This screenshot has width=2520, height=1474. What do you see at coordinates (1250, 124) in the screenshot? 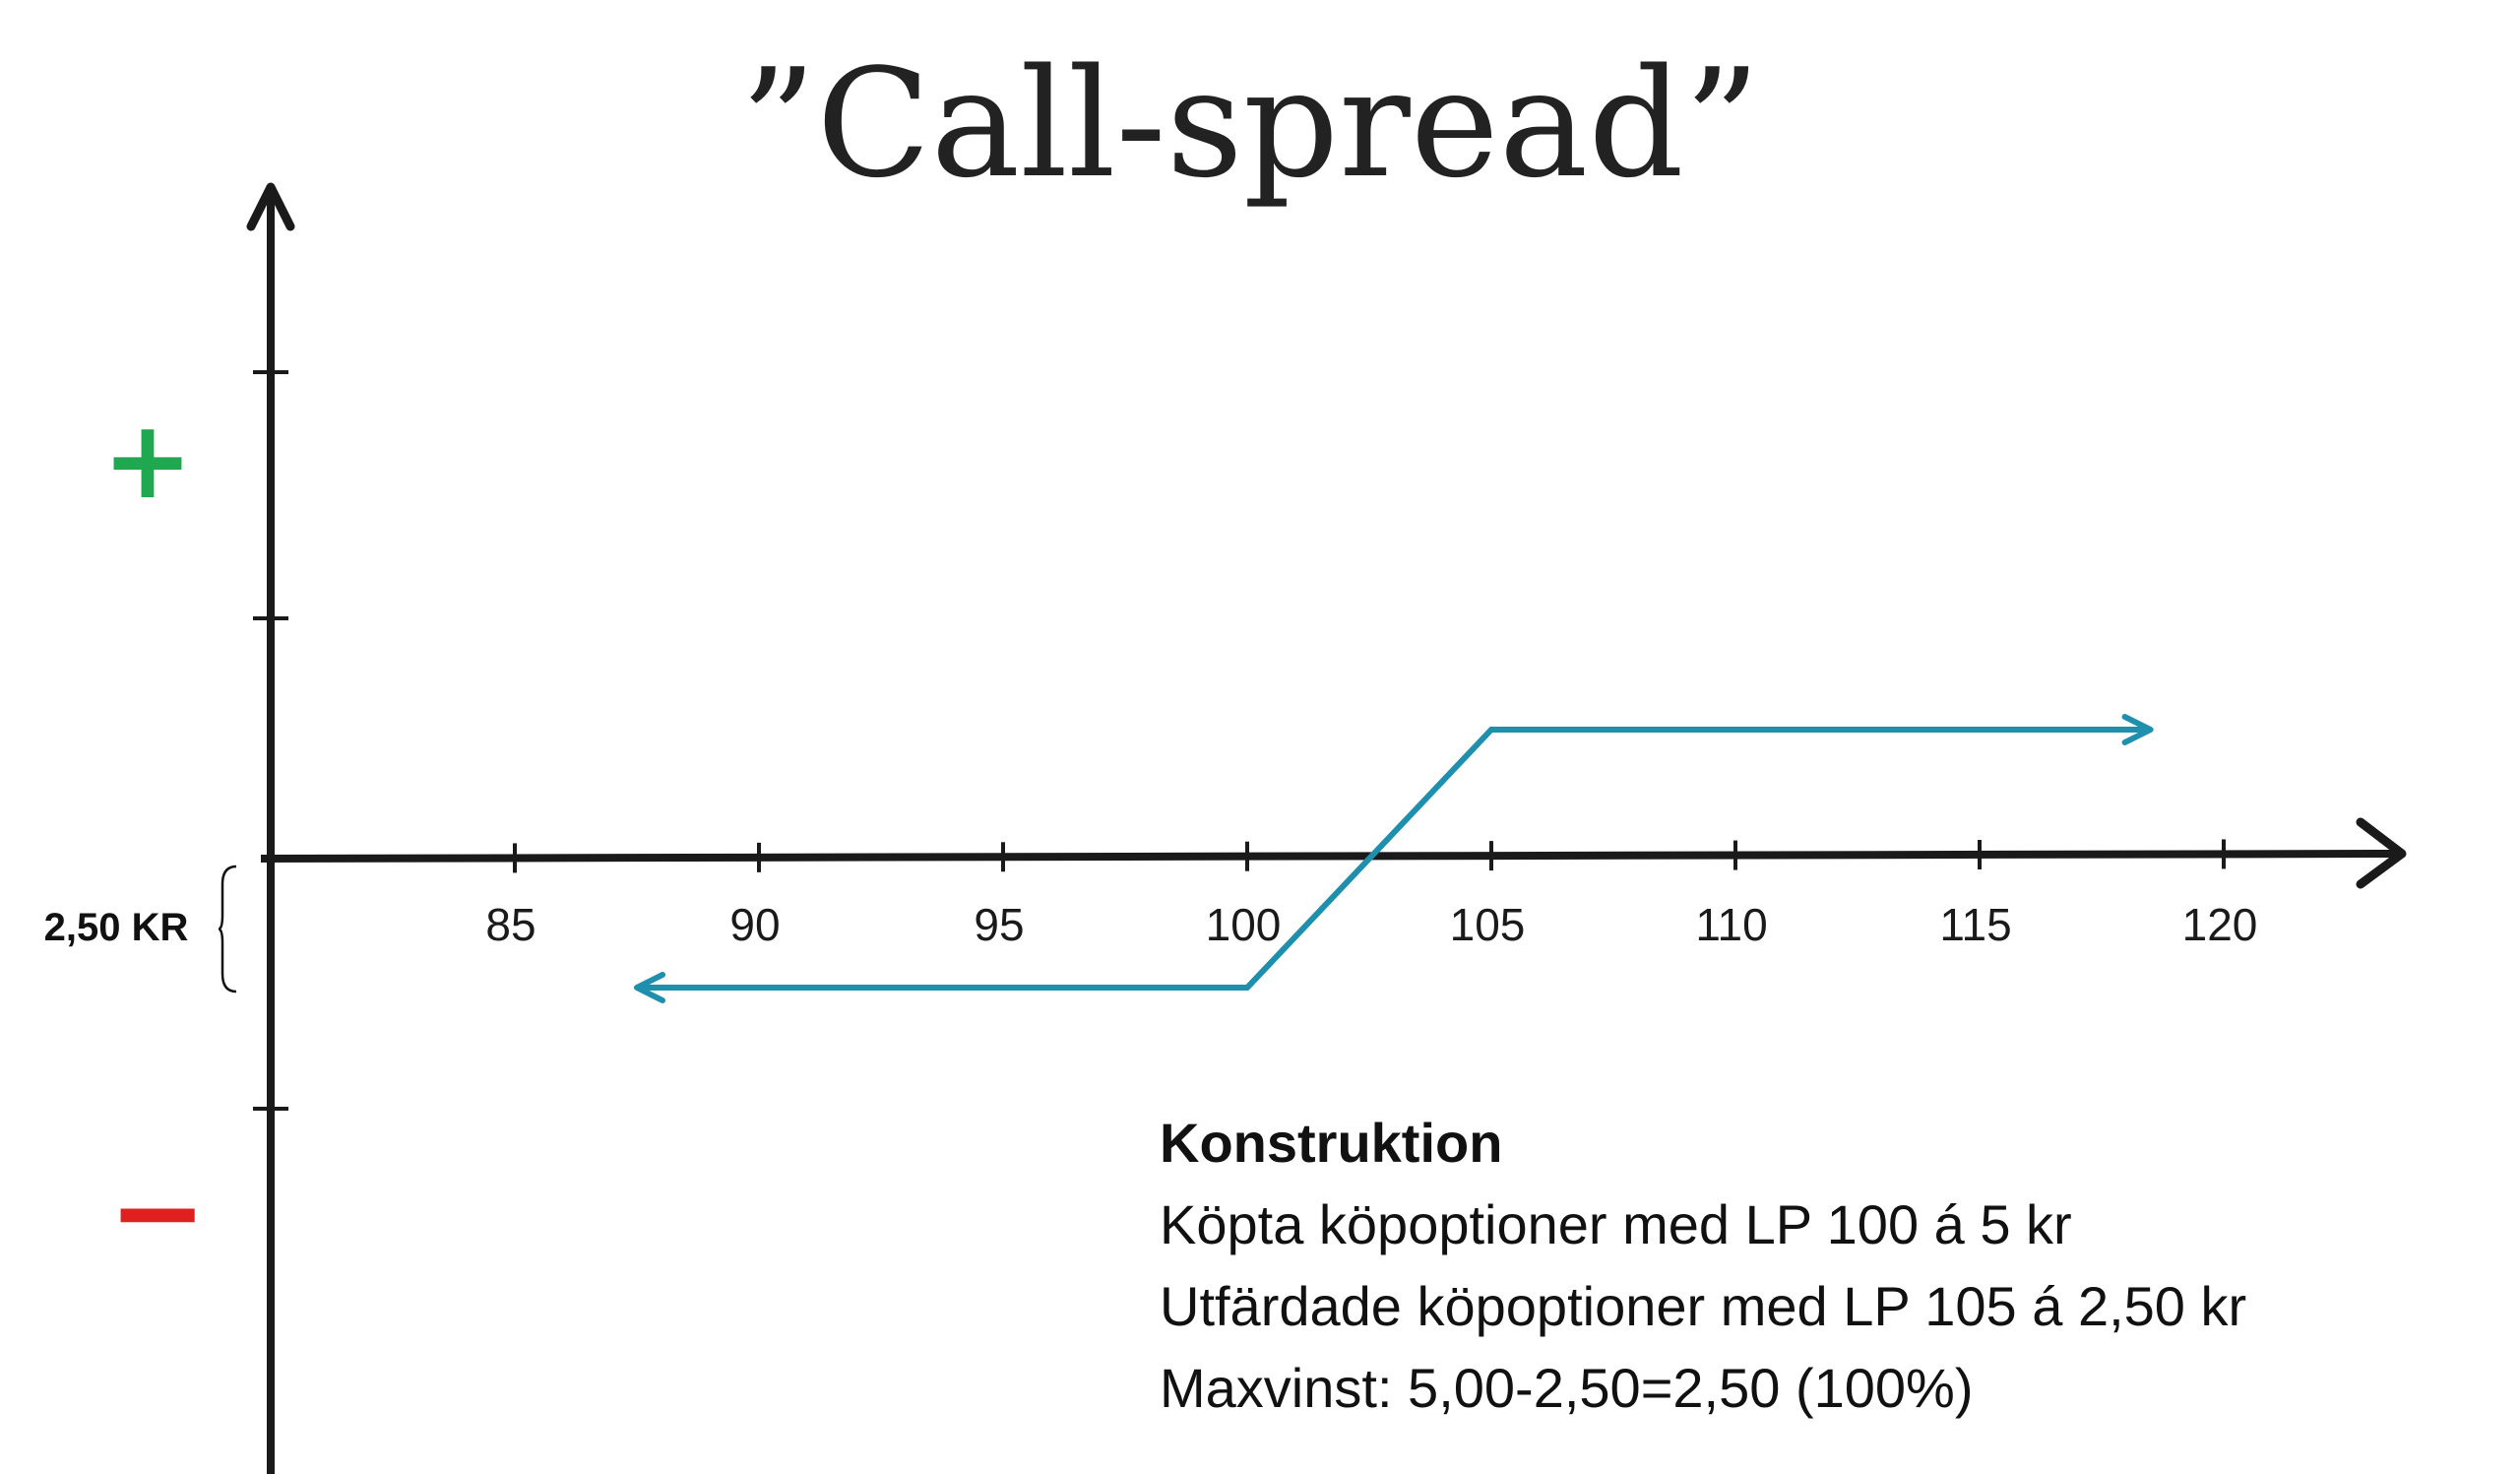
I see `chart-title: ”Call-spread”` at bounding box center [1250, 124].